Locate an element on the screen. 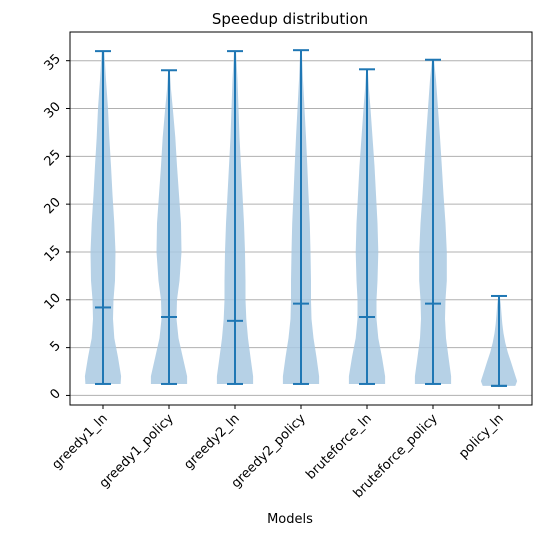 The image size is (548, 536). y-tick-label: 35 is located at coordinates (53, 62).